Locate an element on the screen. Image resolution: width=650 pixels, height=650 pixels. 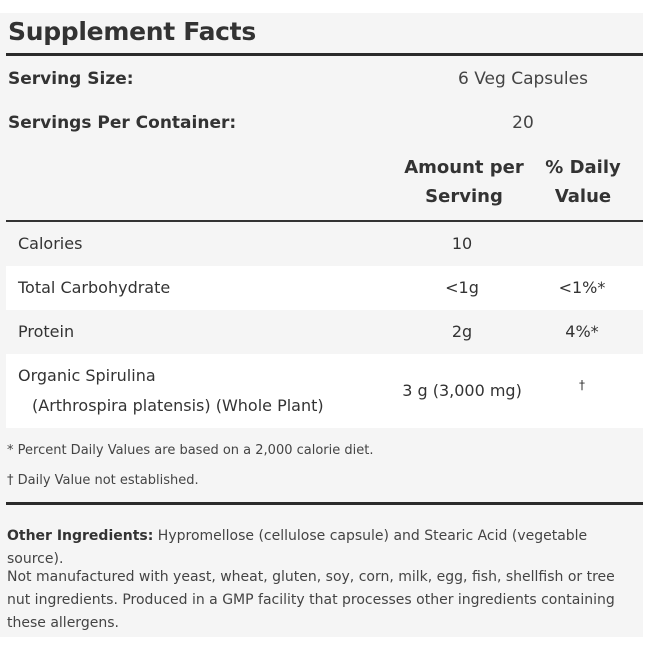
nutrient-name: Organic Spirulina is located at coordinates (87, 375).